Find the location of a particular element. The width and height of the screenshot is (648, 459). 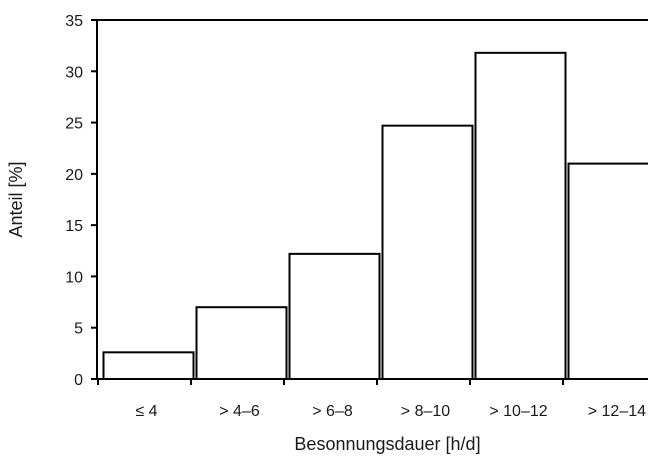

y-tick-label: 25 is located at coordinates (74, 124).